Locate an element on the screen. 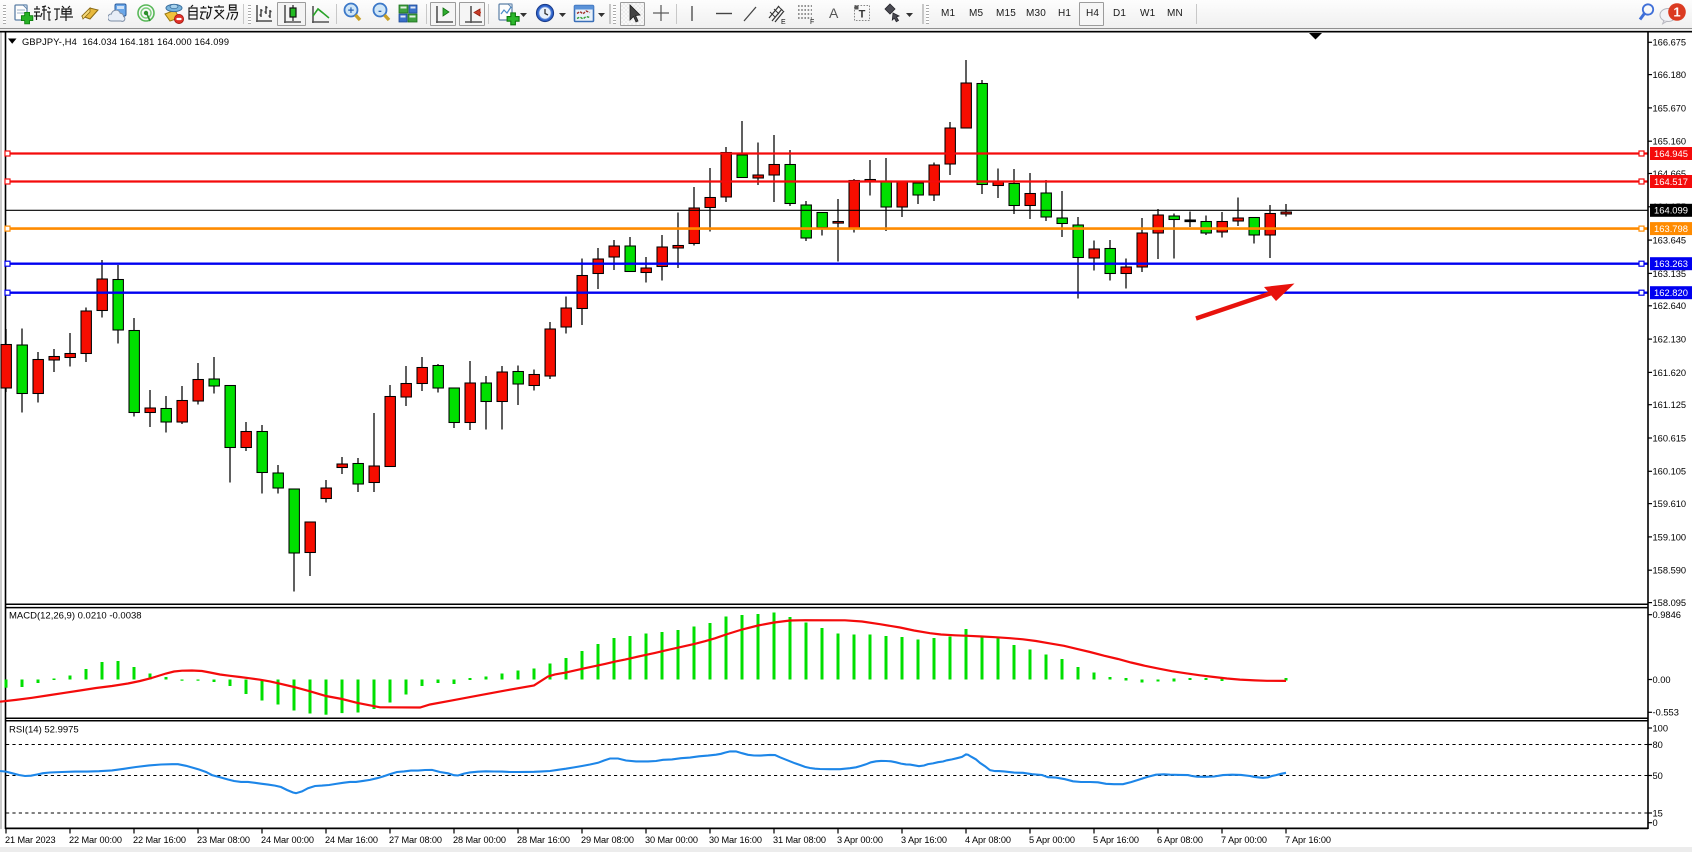 The width and height of the screenshot is (1692, 857). svg-text: 1 is located at coordinates (1676, 12).